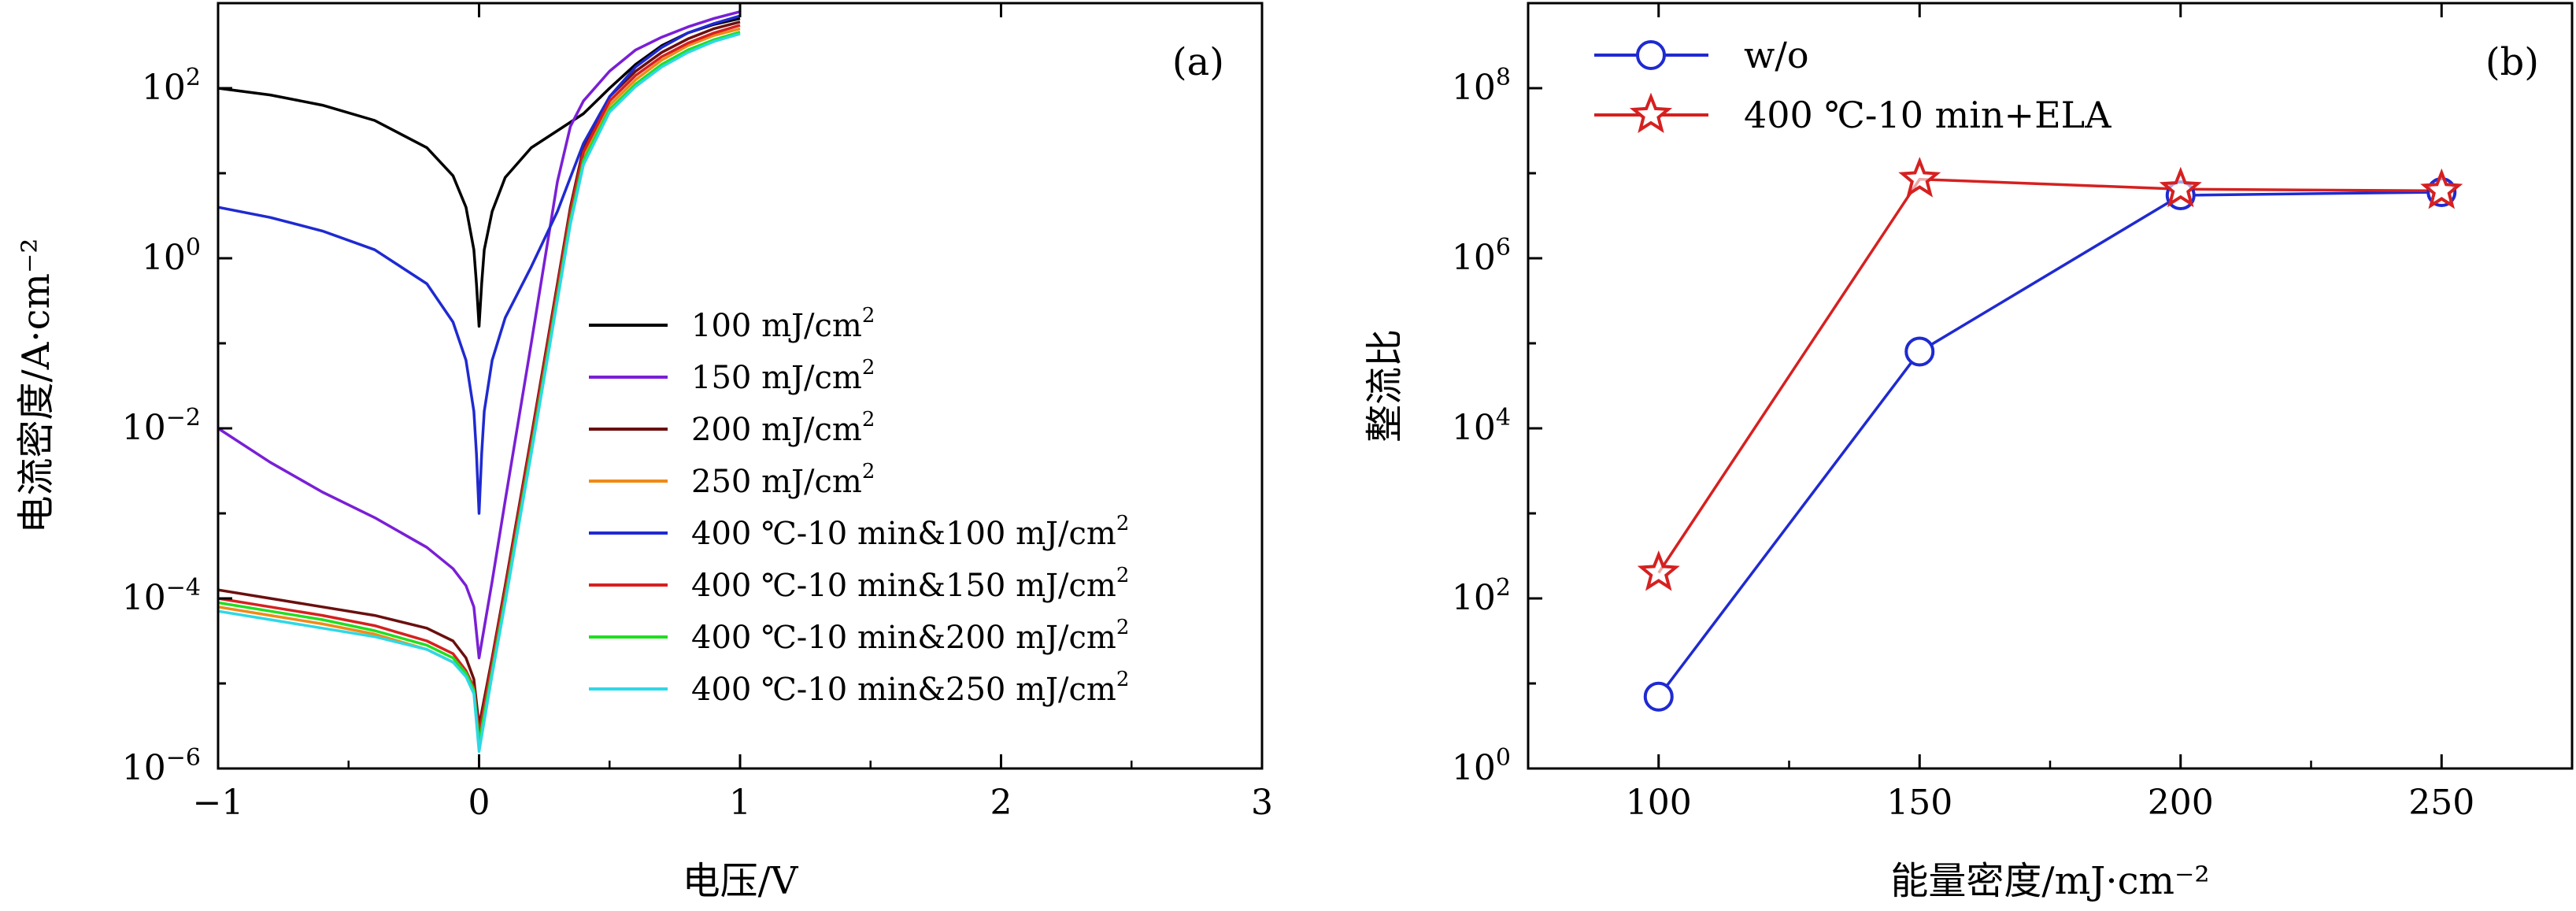 This screenshot has width=2576, height=911. Describe the element at coordinates (740, 803) in the screenshot. I see `panel-a-xtick-label: 1` at that location.